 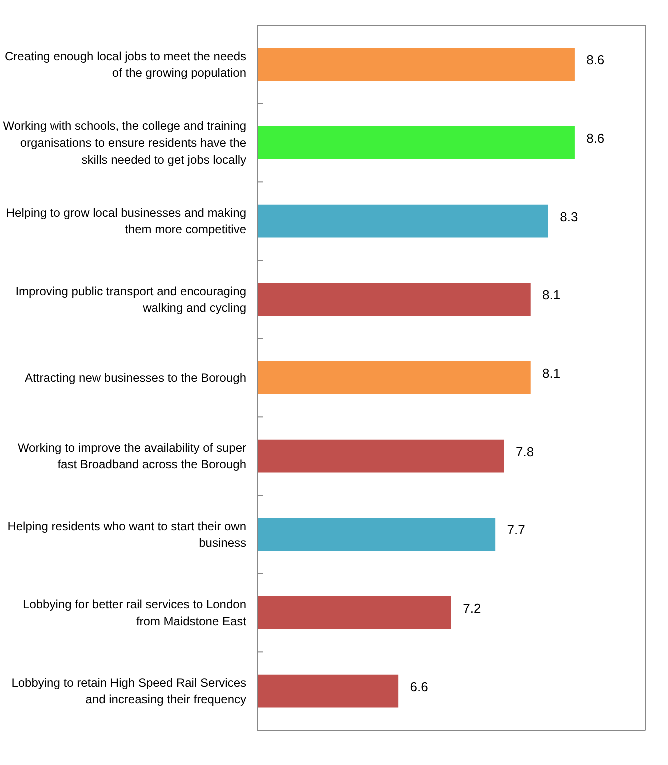 I want to click on y-tick-label: Working with schools, the college and training organisations to ensure residents have the skills needed to get jobs locally, so click(x=125, y=143).